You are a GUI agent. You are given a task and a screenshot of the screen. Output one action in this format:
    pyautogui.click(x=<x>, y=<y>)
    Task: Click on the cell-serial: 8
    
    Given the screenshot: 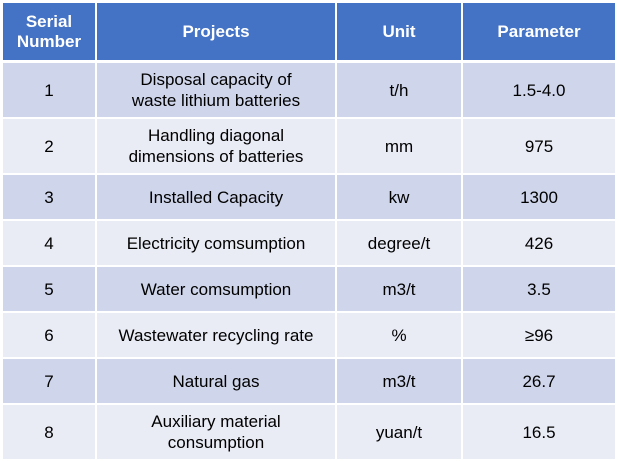 What is the action you would take?
    pyautogui.click(x=50, y=433)
    